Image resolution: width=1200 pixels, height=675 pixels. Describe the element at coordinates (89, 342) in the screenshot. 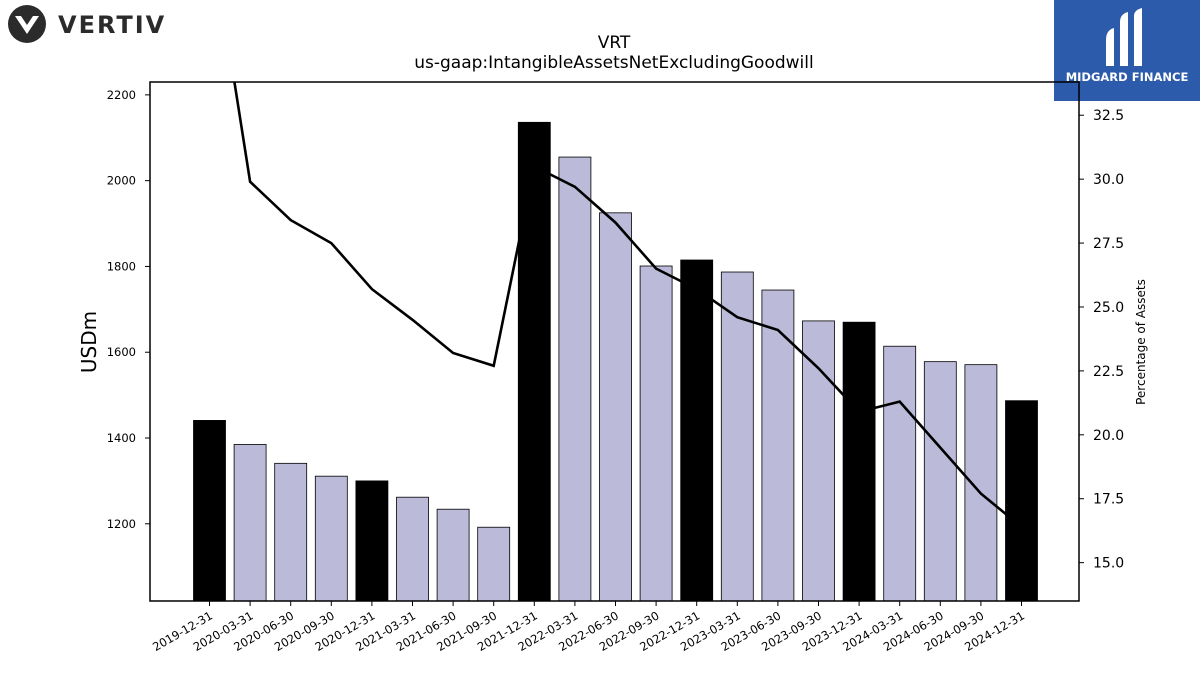

I see `y-axis-label: USDm` at that location.